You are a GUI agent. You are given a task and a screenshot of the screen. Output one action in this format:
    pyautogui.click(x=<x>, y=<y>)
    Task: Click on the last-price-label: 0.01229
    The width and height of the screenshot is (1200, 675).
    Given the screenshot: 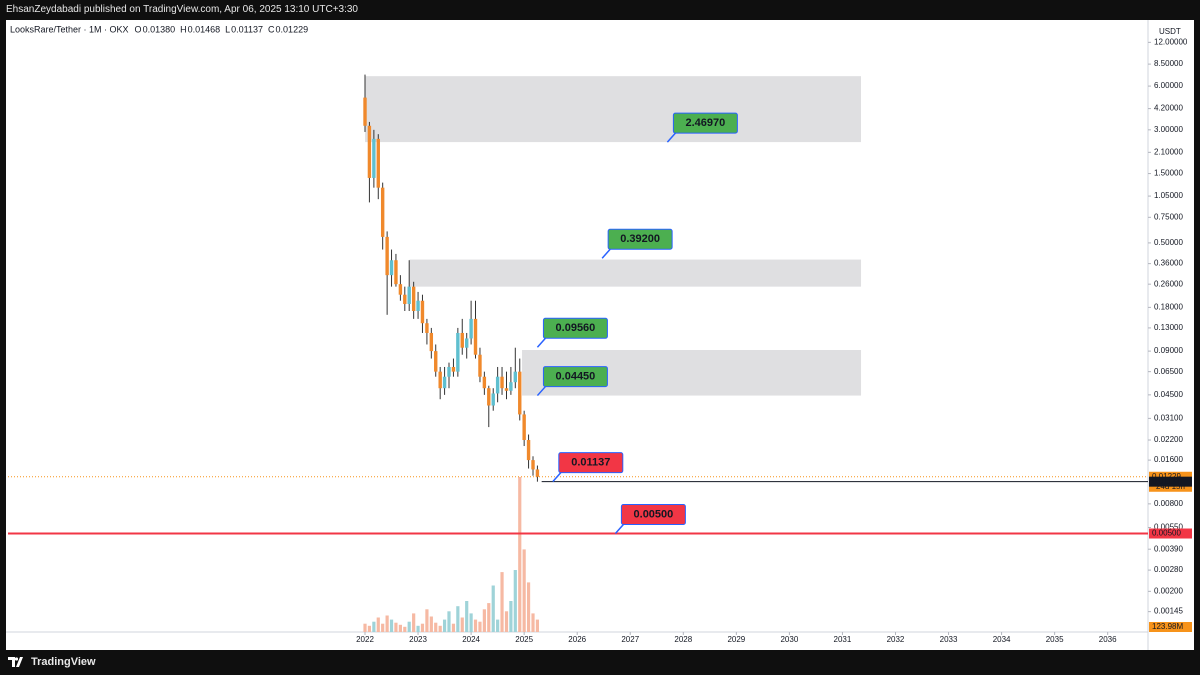 What is the action you would take?
    pyautogui.click(x=1166, y=476)
    